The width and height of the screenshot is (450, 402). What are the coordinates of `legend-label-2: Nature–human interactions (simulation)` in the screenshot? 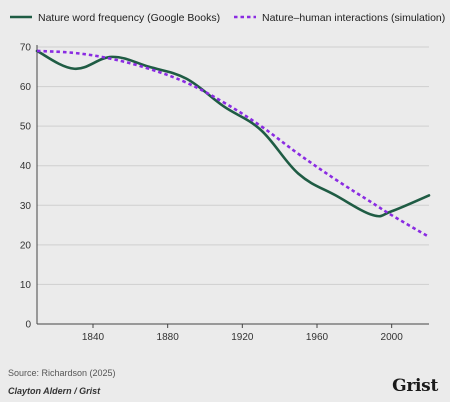 It's located at (353, 18).